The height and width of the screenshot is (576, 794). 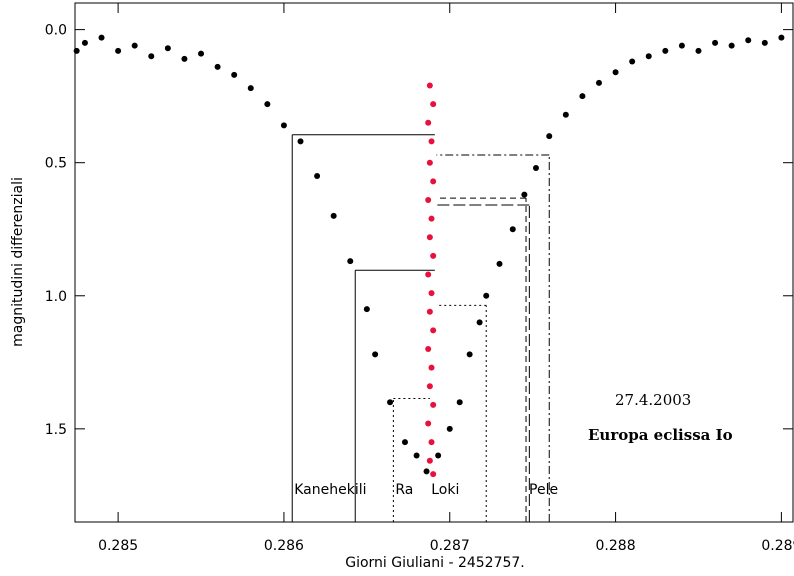 What do you see at coordinates (435, 563) in the screenshot?
I see `x-axis-label: Giorni Giuliani - 2452757.` at bounding box center [435, 563].